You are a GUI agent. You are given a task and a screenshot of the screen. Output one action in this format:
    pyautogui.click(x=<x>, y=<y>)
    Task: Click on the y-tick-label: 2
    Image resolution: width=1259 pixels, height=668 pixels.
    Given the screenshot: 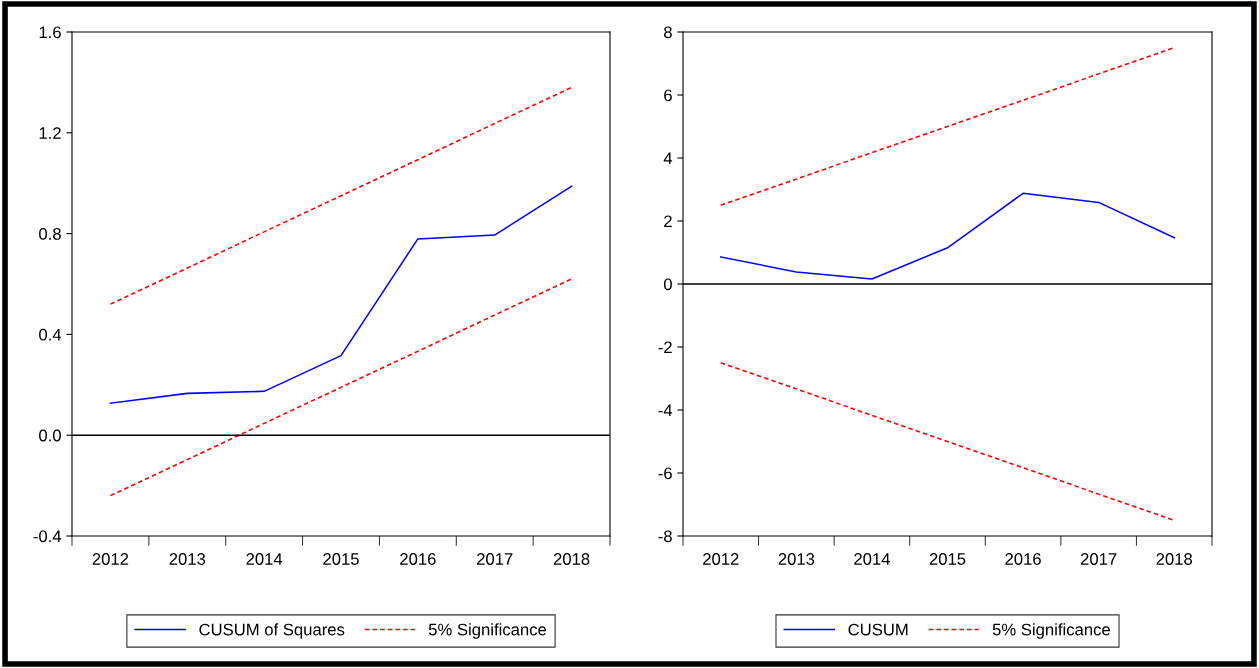 What is the action you would take?
    pyautogui.click(x=668, y=221)
    